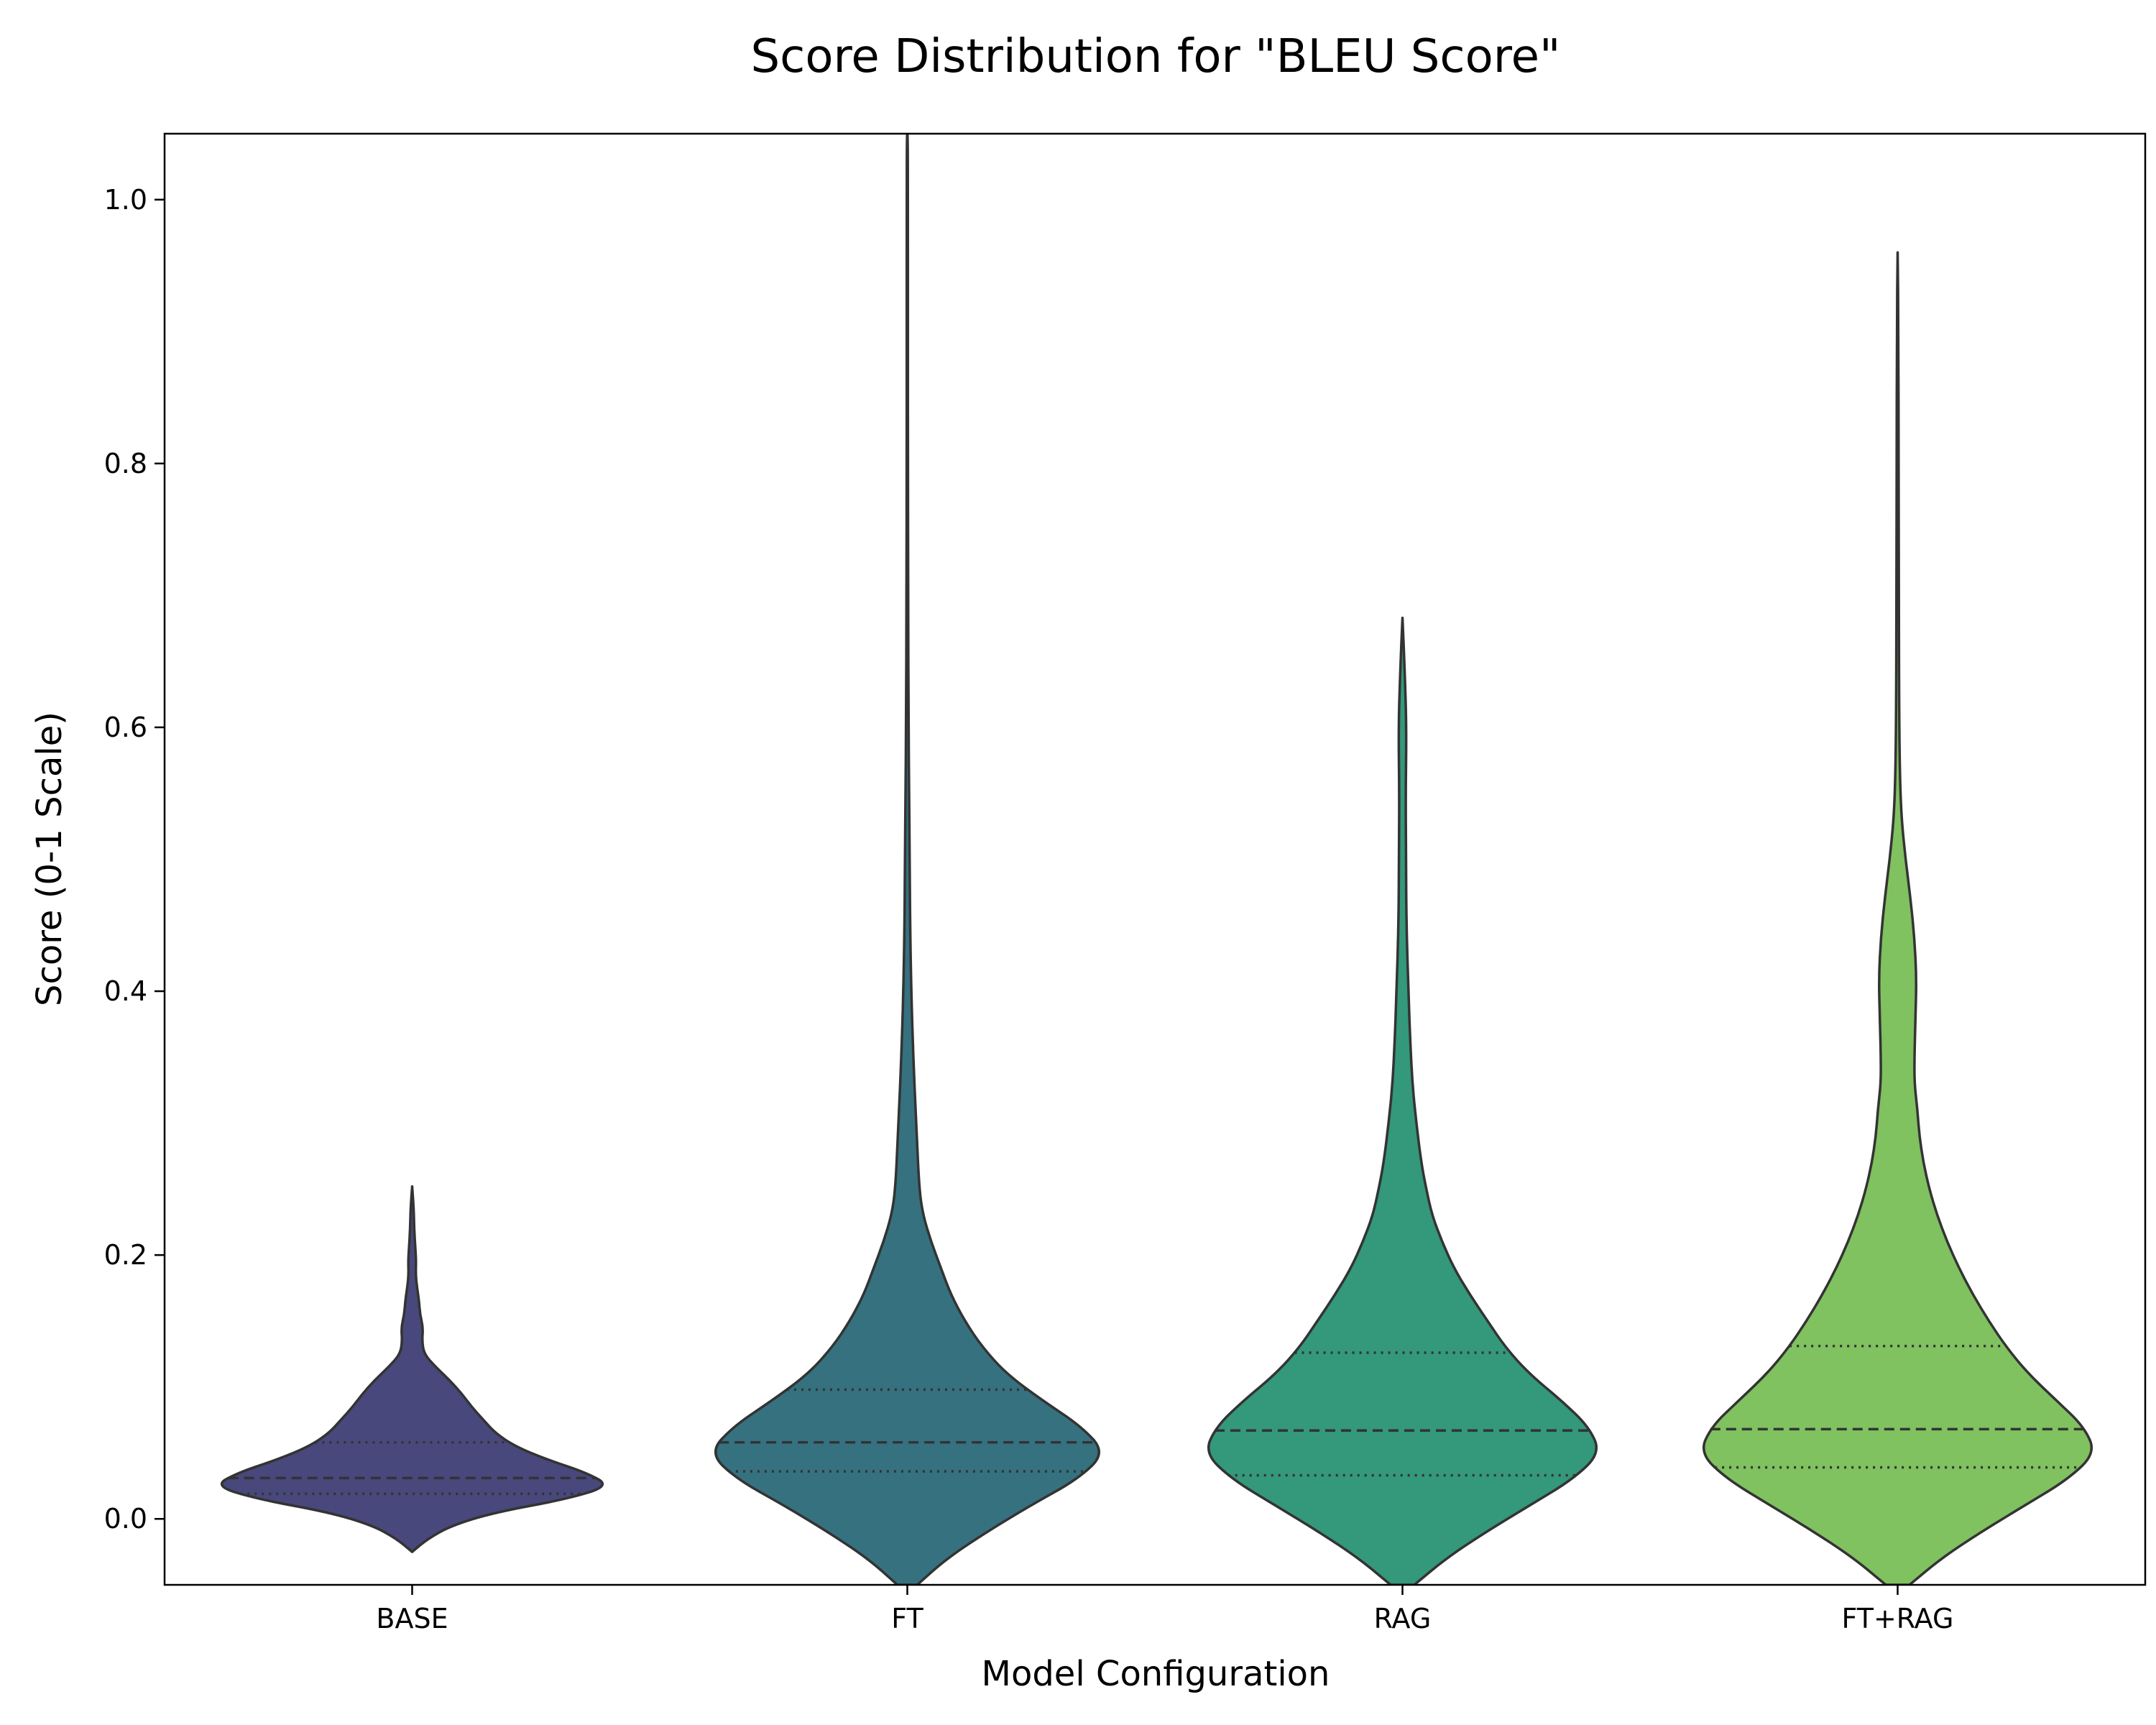 The width and height of the screenshot is (2156, 1725). I want to click on chart-title: Score Distribution for "BLEU Score", so click(1156, 56).